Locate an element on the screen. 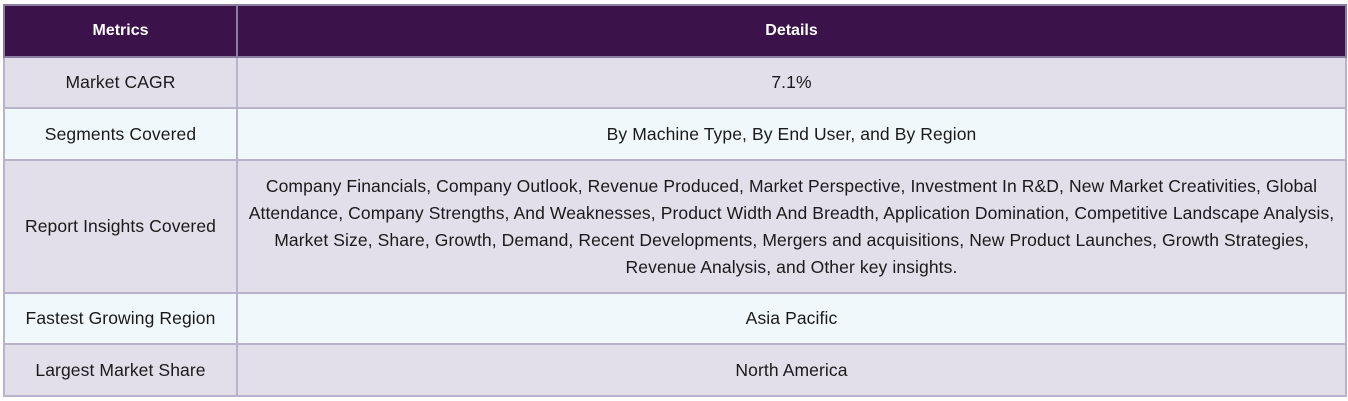 The image size is (1348, 401). detail-cell: 7.1% is located at coordinates (791, 82).